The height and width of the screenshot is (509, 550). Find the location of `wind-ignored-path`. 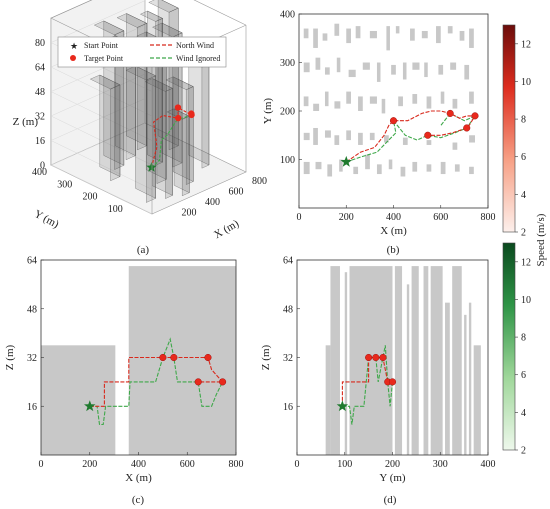

wind-ignored-path is located at coordinates (156, 381).